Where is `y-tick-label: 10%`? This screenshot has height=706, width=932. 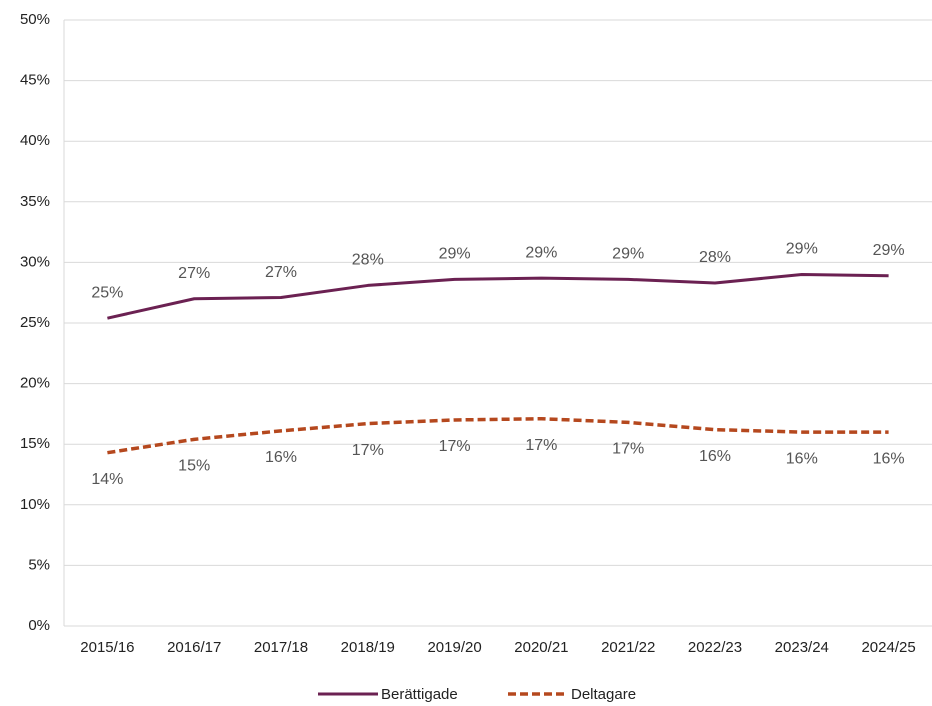
y-tick-label: 10% is located at coordinates (35, 504).